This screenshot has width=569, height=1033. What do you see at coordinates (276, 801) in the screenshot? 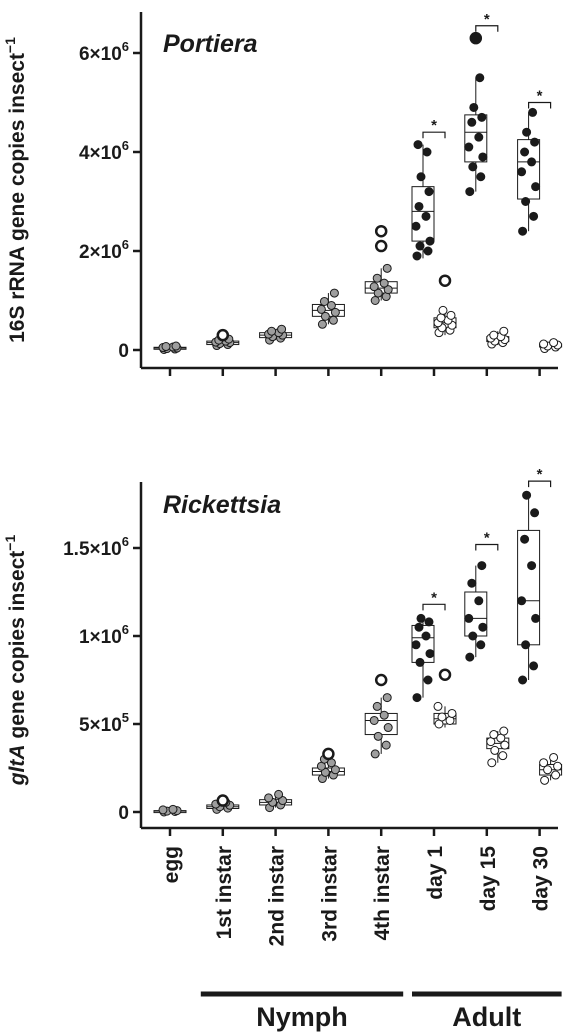
I see `box-2nd-instar` at bounding box center [276, 801].